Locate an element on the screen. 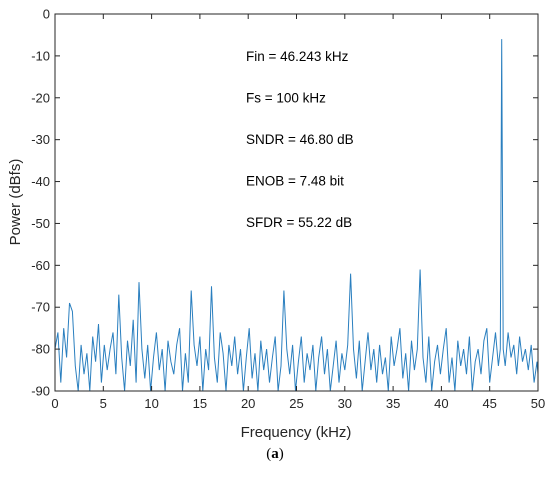  caption-label: a is located at coordinates (275, 454).